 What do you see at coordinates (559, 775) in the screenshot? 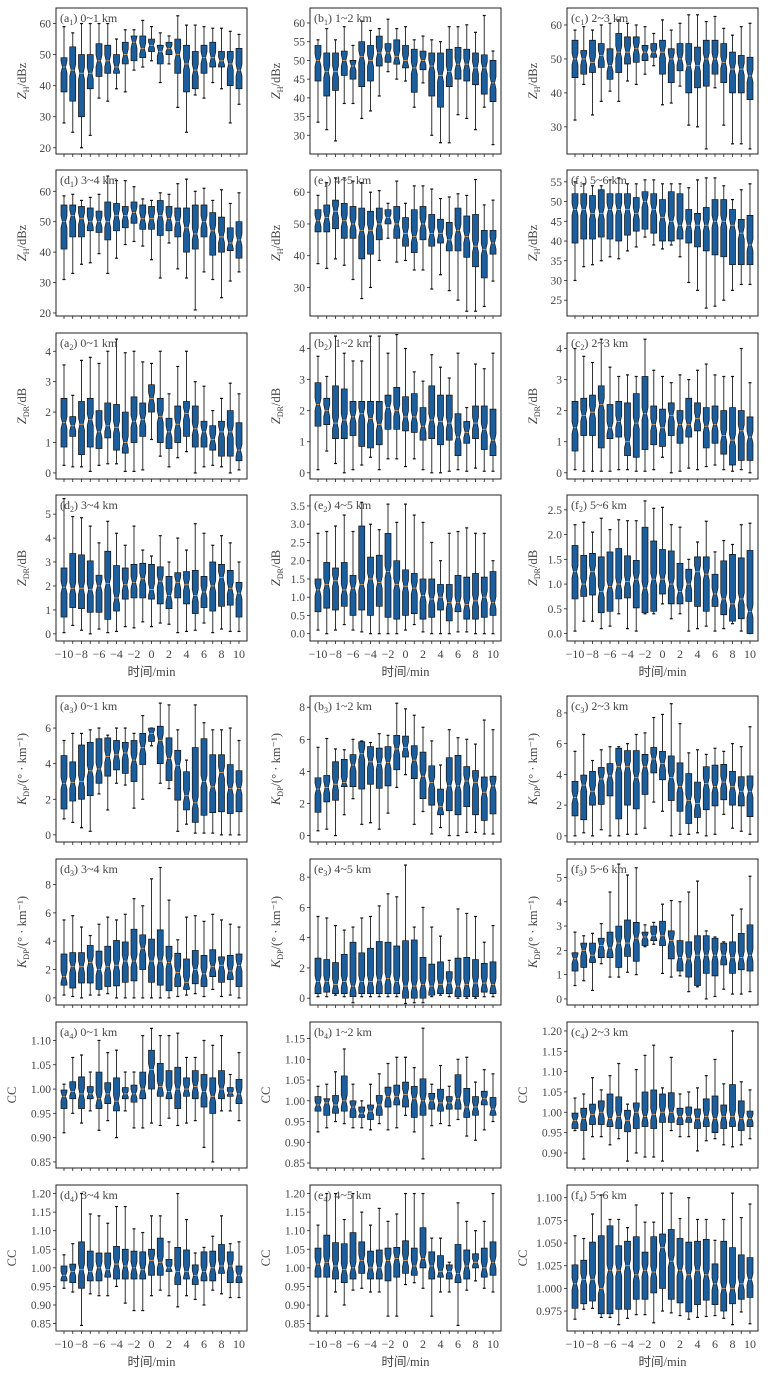
I see `y-tick-label: 4` at bounding box center [559, 775].